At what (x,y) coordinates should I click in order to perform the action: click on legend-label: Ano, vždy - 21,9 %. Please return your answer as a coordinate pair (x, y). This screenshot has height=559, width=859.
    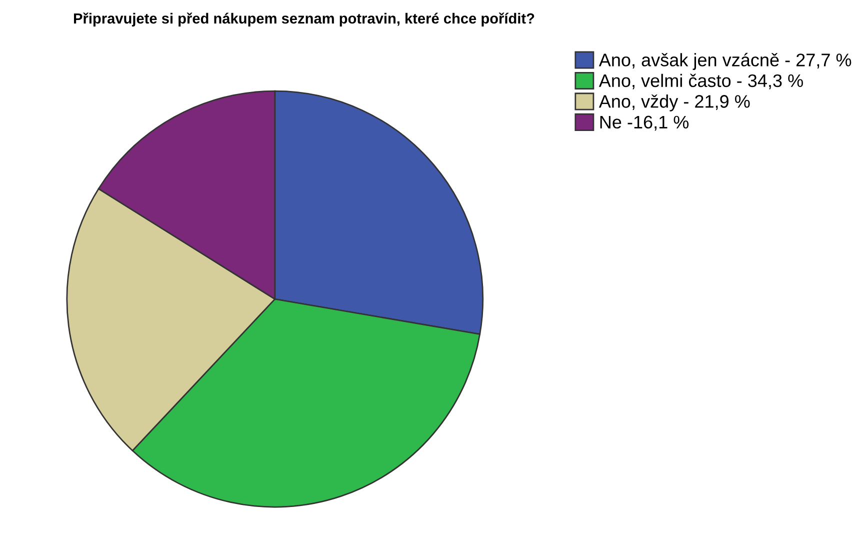
    Looking at the image, I should click on (674, 103).